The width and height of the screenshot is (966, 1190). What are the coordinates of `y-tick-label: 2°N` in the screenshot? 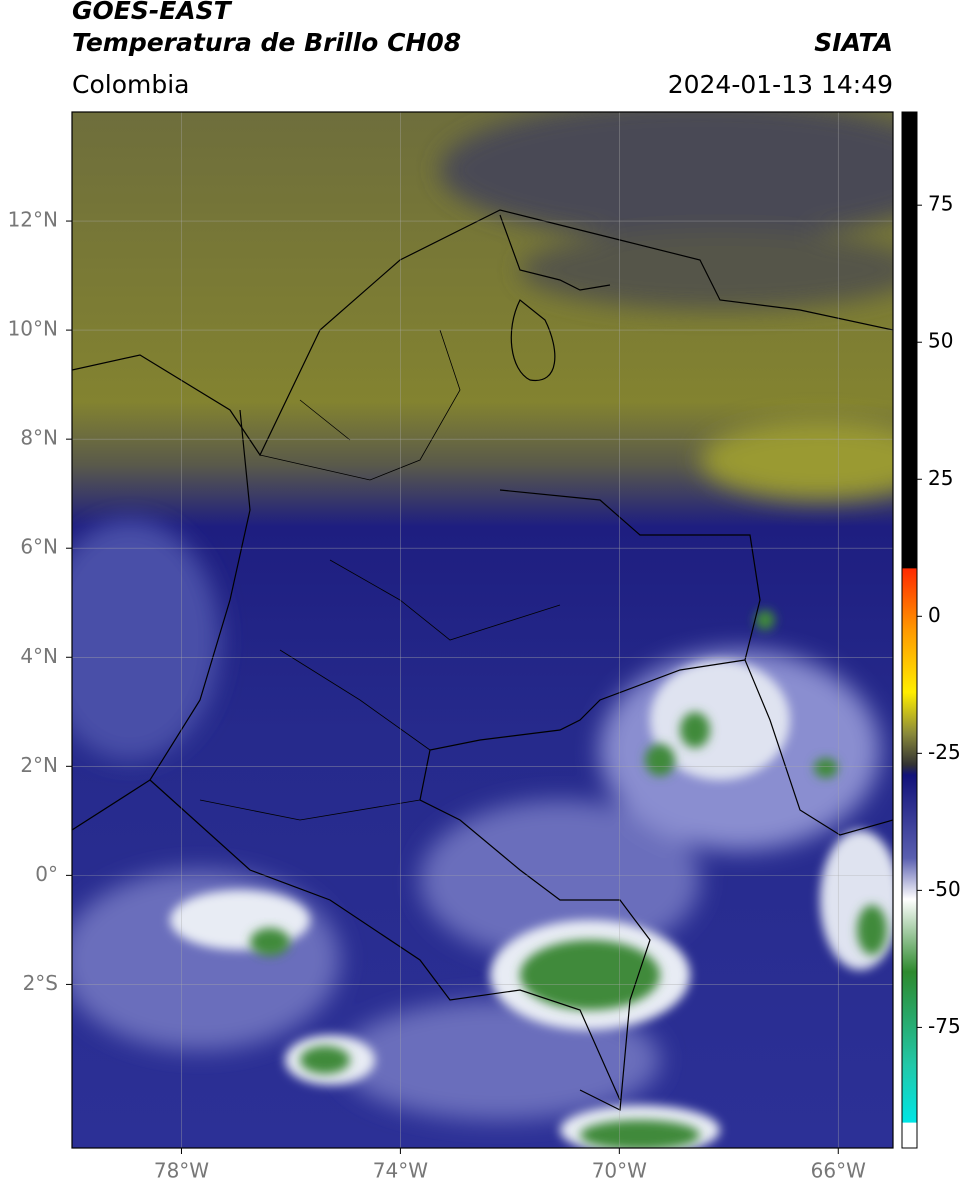 It's located at (39, 765).